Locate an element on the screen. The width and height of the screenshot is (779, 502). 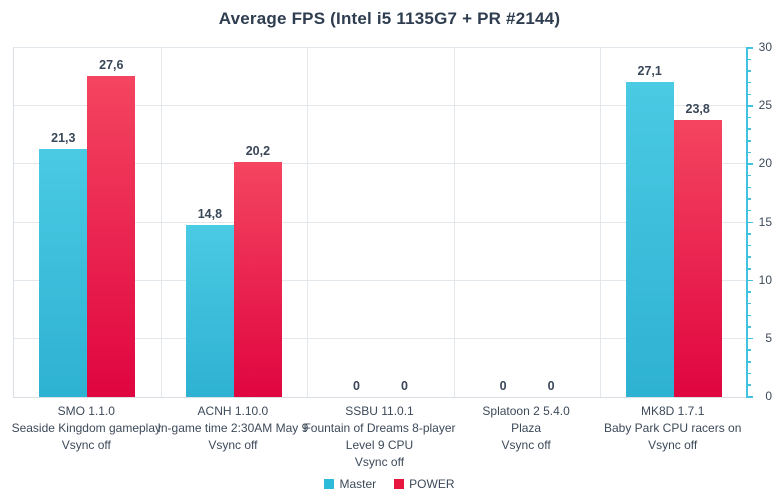
category-label: Splatoon 2 5.4.0 Plaza Vsync off is located at coordinates (526, 428).